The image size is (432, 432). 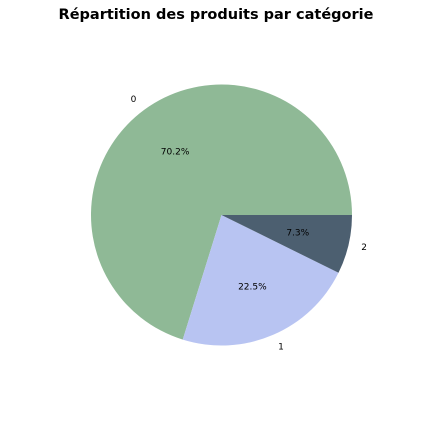 I want to click on chart-title: Répartition des produits par catégorie, so click(x=216, y=15).